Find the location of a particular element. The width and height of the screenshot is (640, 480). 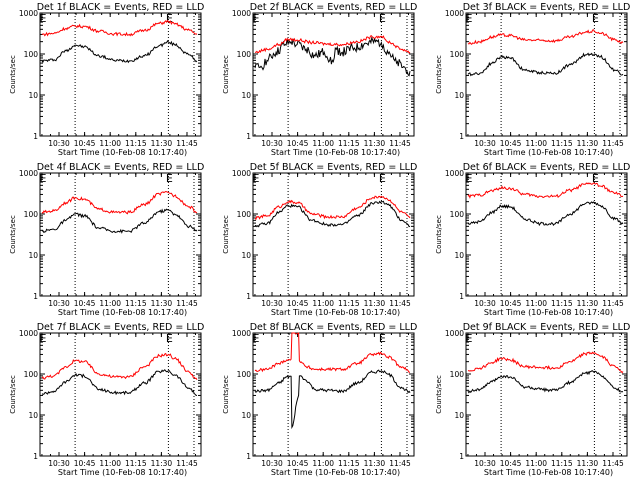

panel-title: Det 7f BLACK = Events, RED = LLD is located at coordinates (121, 327).